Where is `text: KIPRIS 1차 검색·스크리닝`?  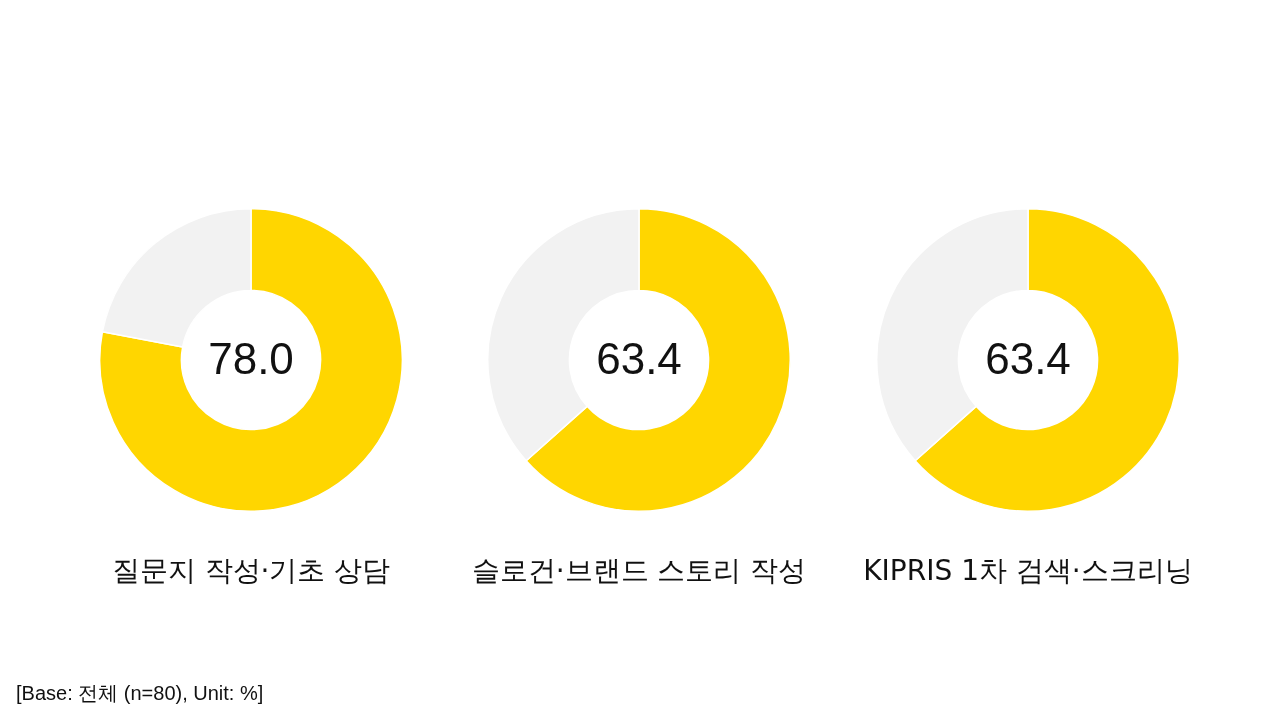 text: KIPRIS 1차 검색·스크리닝 is located at coordinates (1028, 571).